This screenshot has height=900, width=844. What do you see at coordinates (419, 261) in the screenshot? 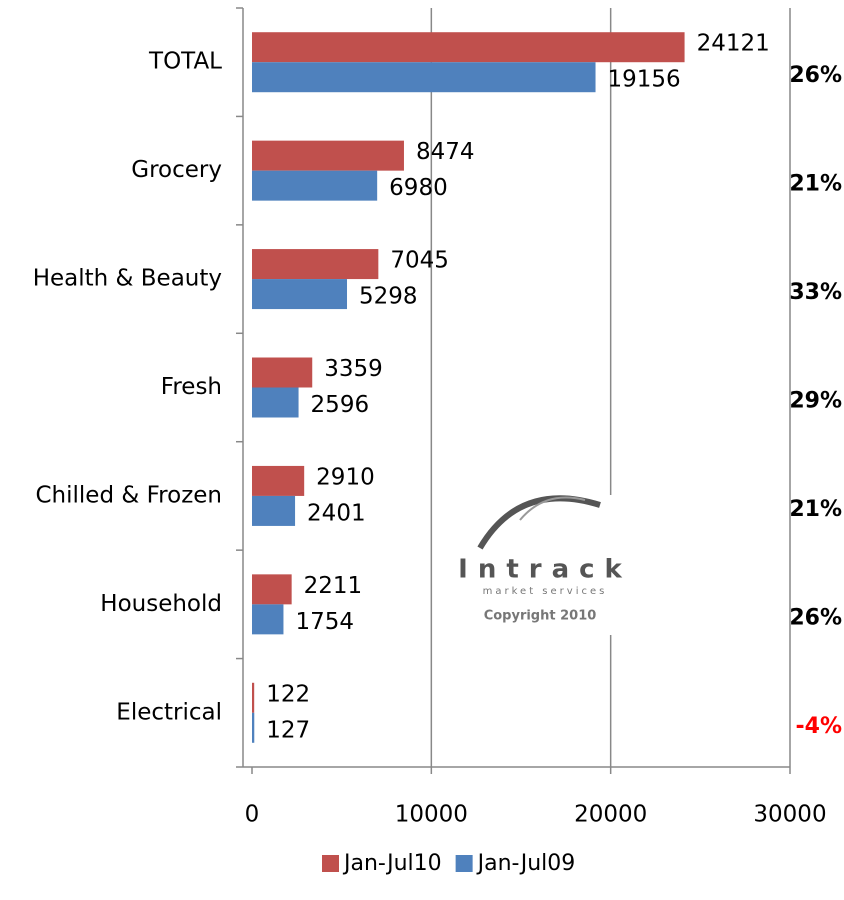
I see `value-label: 7045` at bounding box center [419, 261].